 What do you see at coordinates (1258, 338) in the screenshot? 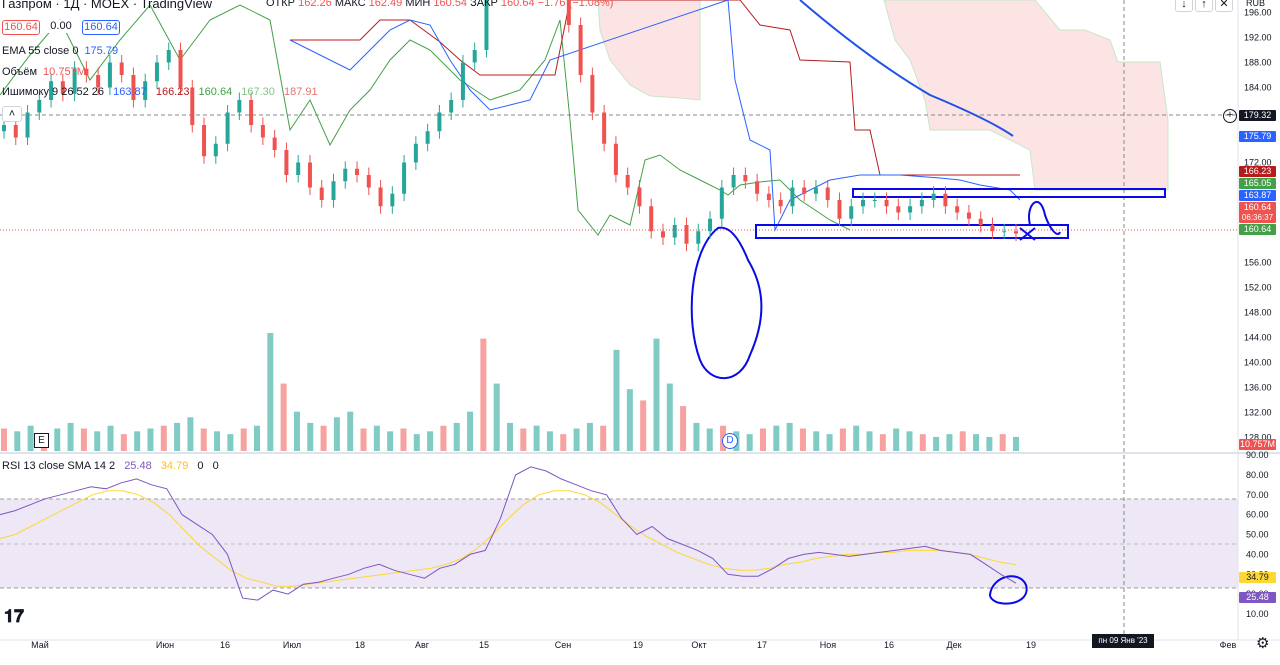
I see `price-tick-9: 144.00` at bounding box center [1258, 338].